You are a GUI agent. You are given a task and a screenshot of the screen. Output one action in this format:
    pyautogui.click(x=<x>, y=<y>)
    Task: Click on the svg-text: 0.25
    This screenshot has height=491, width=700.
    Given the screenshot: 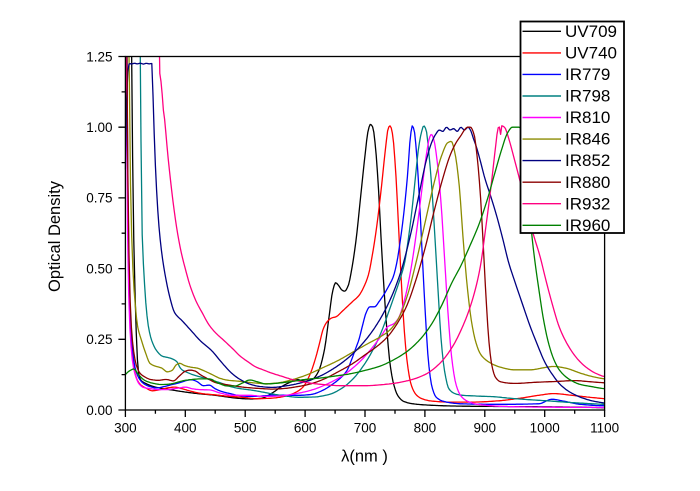 What is the action you would take?
    pyautogui.click(x=99, y=339)
    